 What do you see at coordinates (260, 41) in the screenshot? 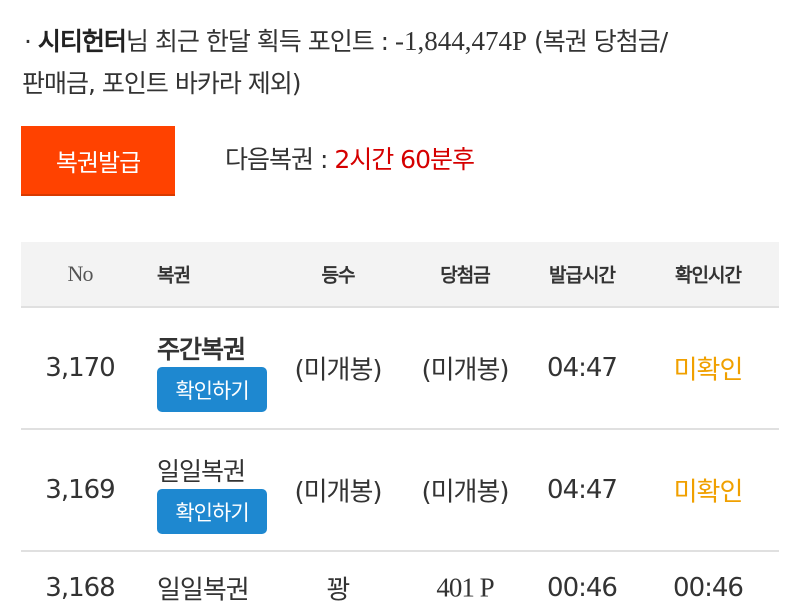
I see `summary-text: 님 최근 한달 획득 포인트 :` at bounding box center [260, 41].